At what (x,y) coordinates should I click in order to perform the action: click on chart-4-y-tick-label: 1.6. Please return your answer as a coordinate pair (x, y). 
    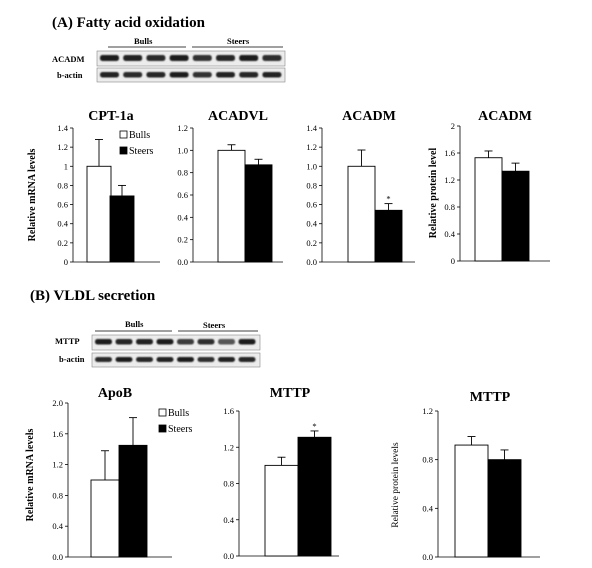
    Looking at the image, I should click on (57, 434).